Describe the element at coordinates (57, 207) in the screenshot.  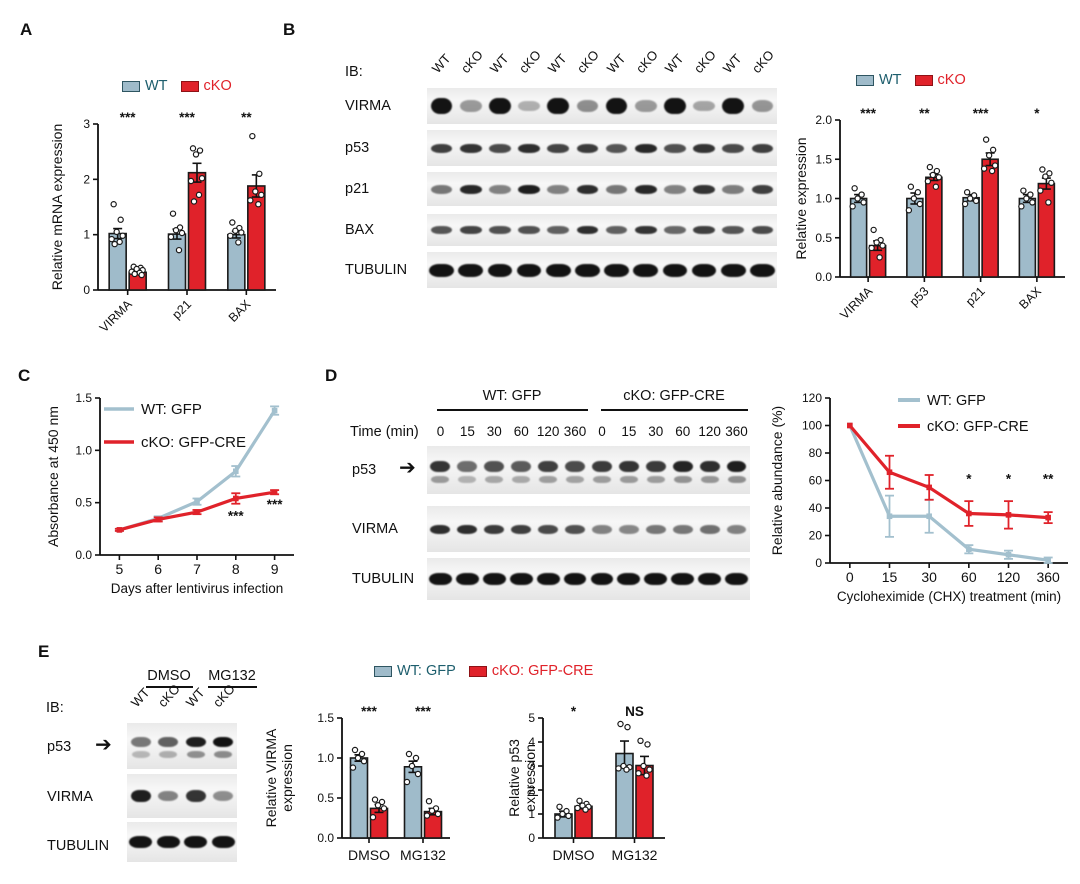
I see `svg-text: Relative mRNA expression` at that location.